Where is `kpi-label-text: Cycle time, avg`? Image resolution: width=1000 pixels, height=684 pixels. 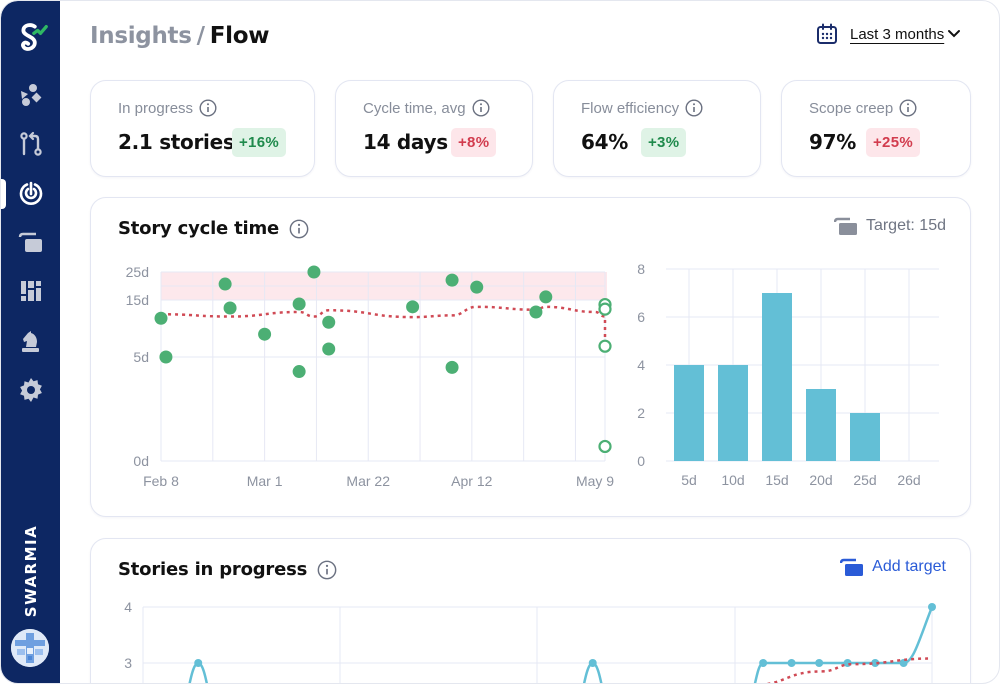 kpi-label-text: Cycle time, avg is located at coordinates (414, 108).